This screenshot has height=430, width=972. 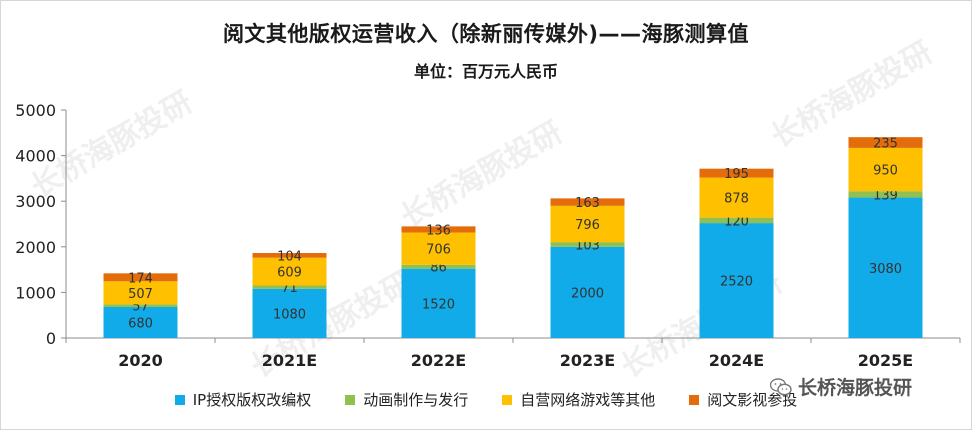 I want to click on x-tick-label: 2024E, so click(x=736, y=360).